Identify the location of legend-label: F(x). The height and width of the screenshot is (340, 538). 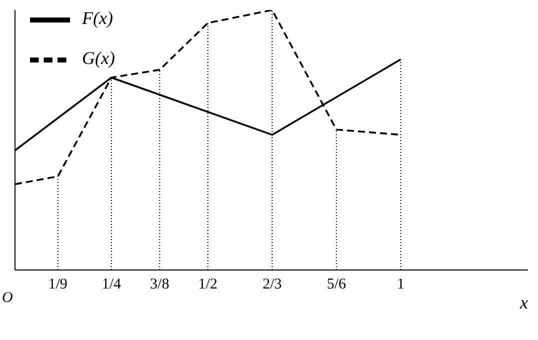
(97, 18).